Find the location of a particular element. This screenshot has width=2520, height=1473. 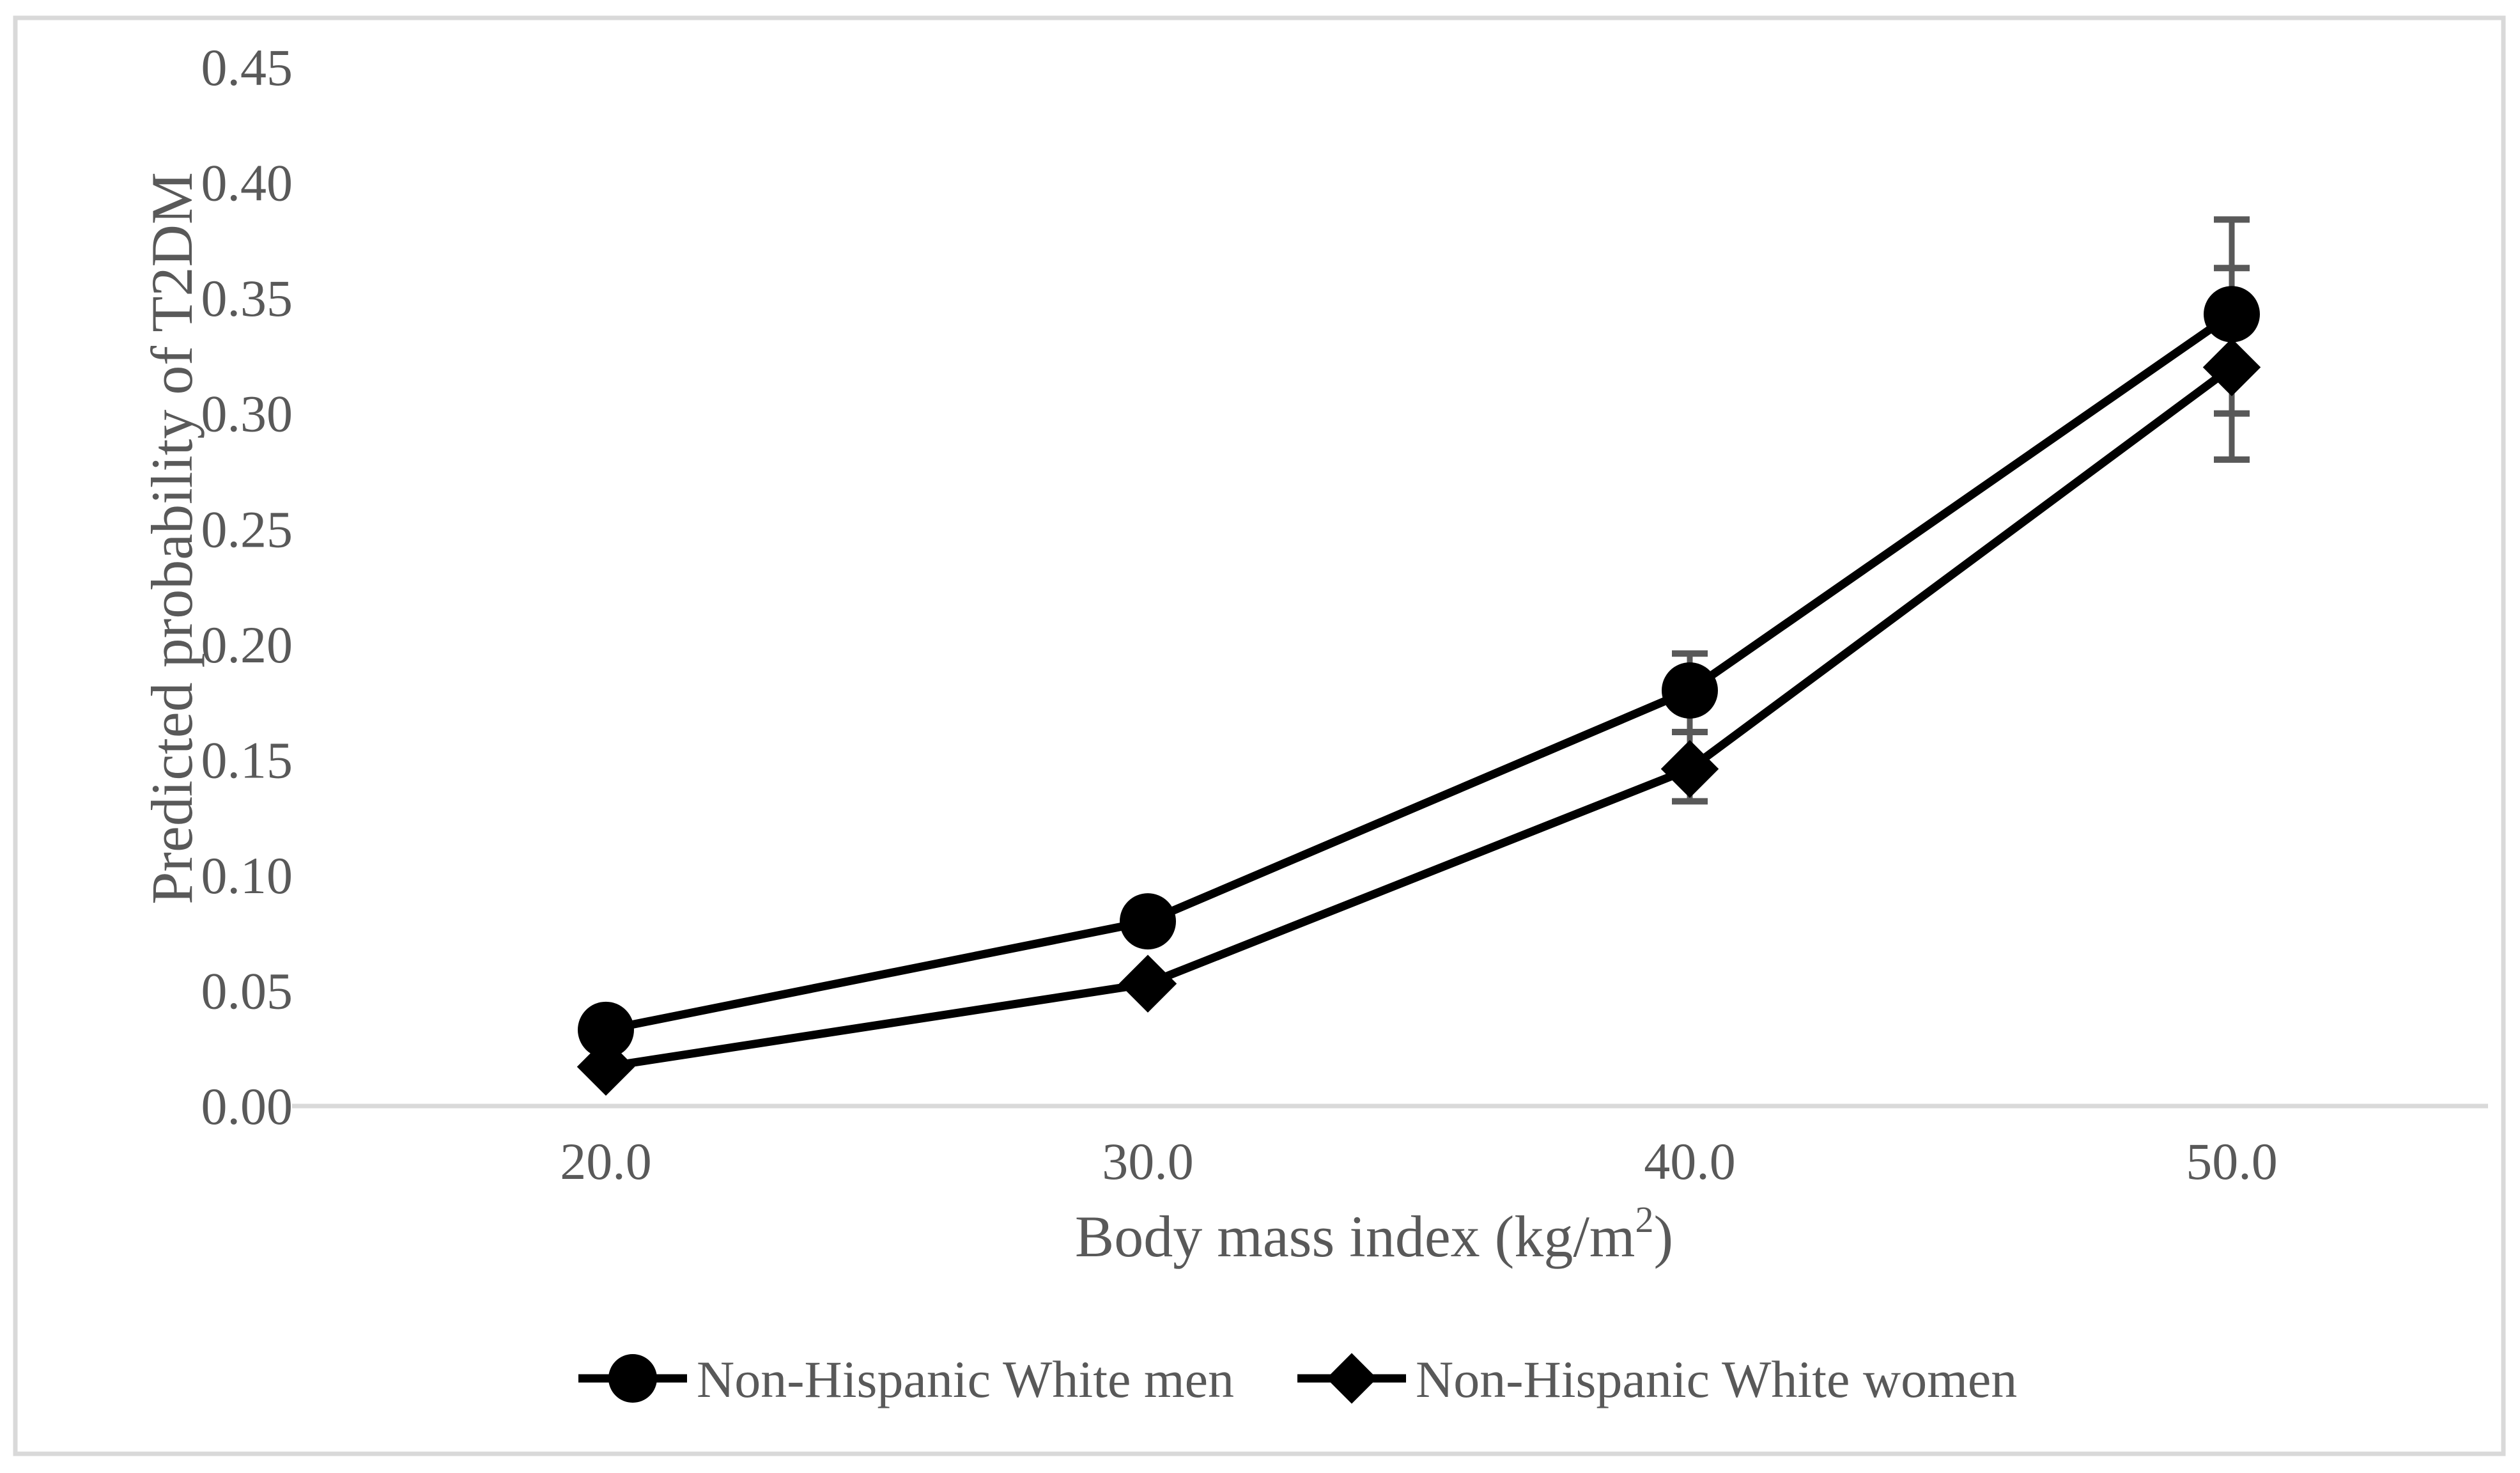

x-axis-title-suffix: ) is located at coordinates (1663, 1236).